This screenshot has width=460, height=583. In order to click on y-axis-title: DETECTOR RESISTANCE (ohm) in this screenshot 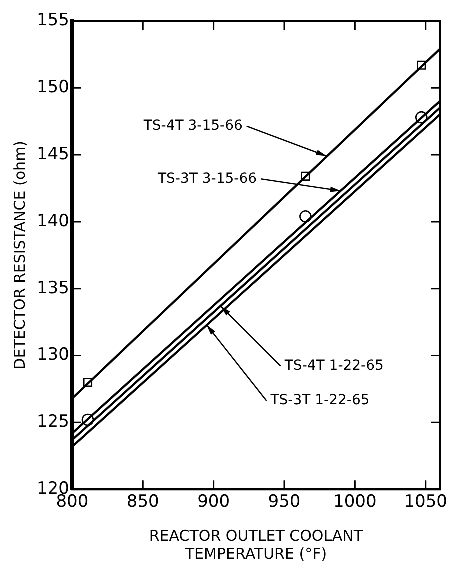, I will do `click(19, 255)`.